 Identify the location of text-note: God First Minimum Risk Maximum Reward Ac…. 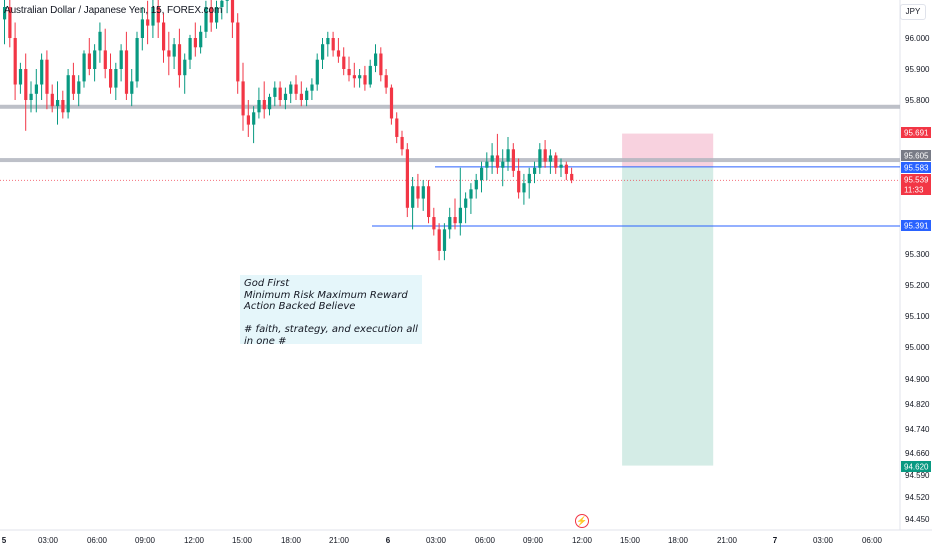
(331, 311).